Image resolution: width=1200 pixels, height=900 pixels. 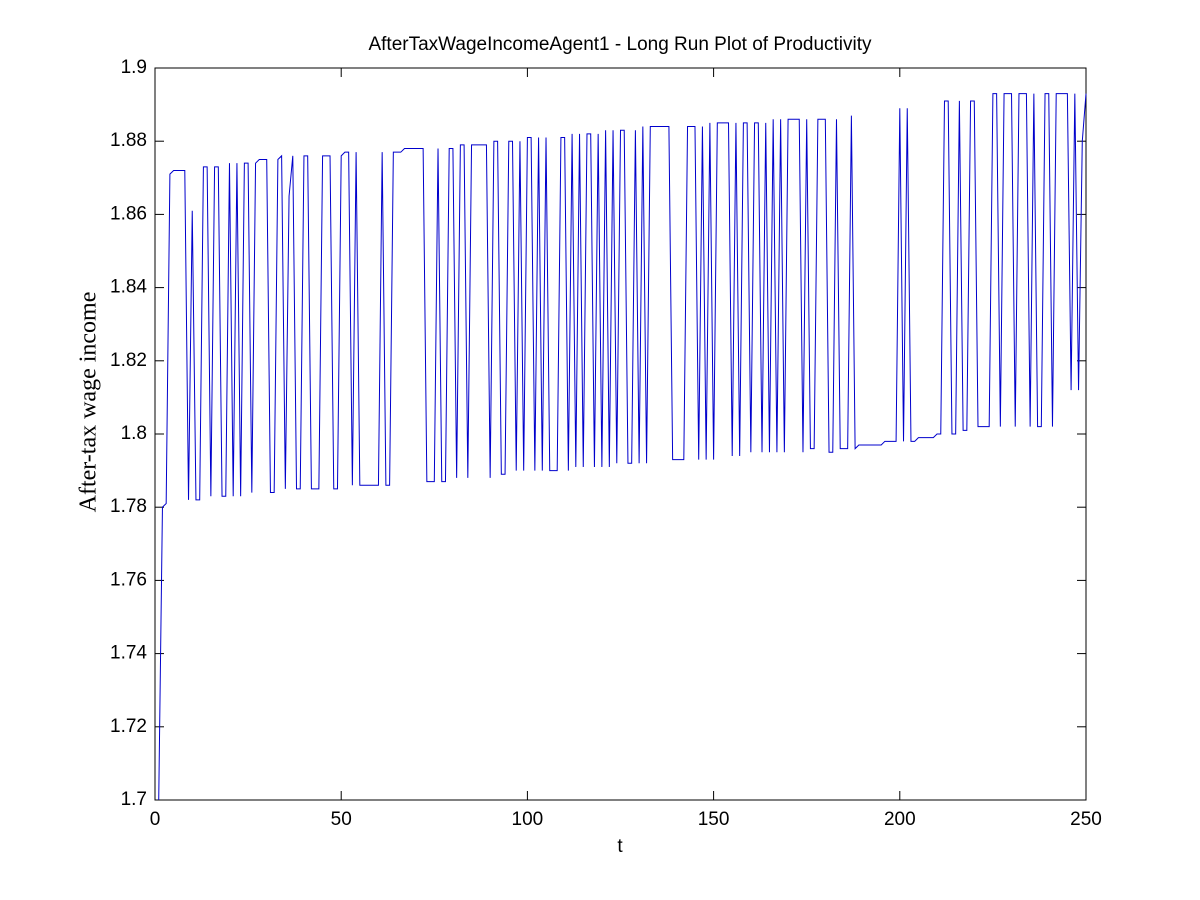 What do you see at coordinates (128, 653) in the screenshot?
I see `y-tick-label: 1.74` at bounding box center [128, 653].